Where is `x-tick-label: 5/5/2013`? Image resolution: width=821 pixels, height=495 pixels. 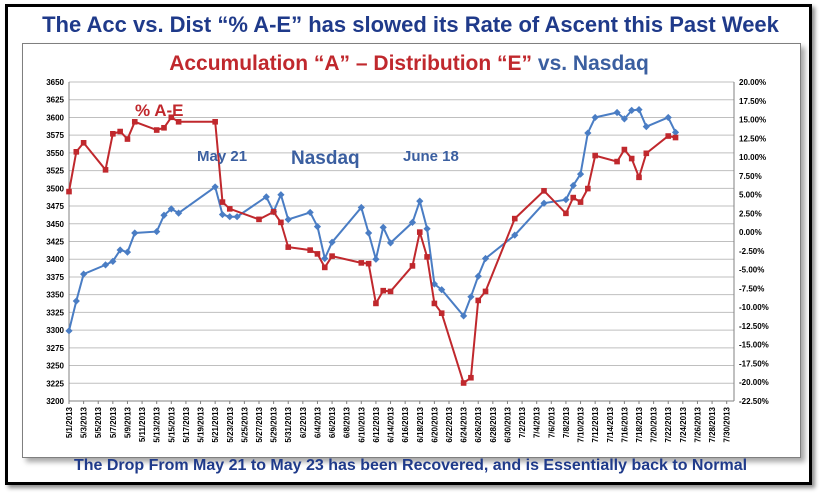
x-tick-label: 5/5/2013 is located at coordinates (98, 422).